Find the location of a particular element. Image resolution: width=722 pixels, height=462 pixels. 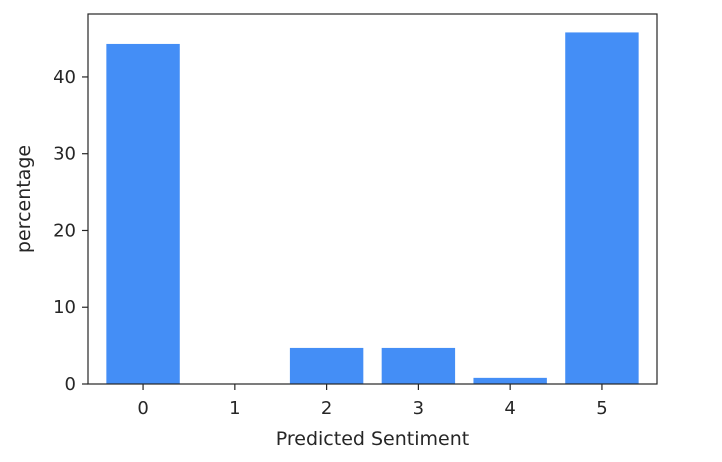

x-tick-label: 4 is located at coordinates (509, 408).